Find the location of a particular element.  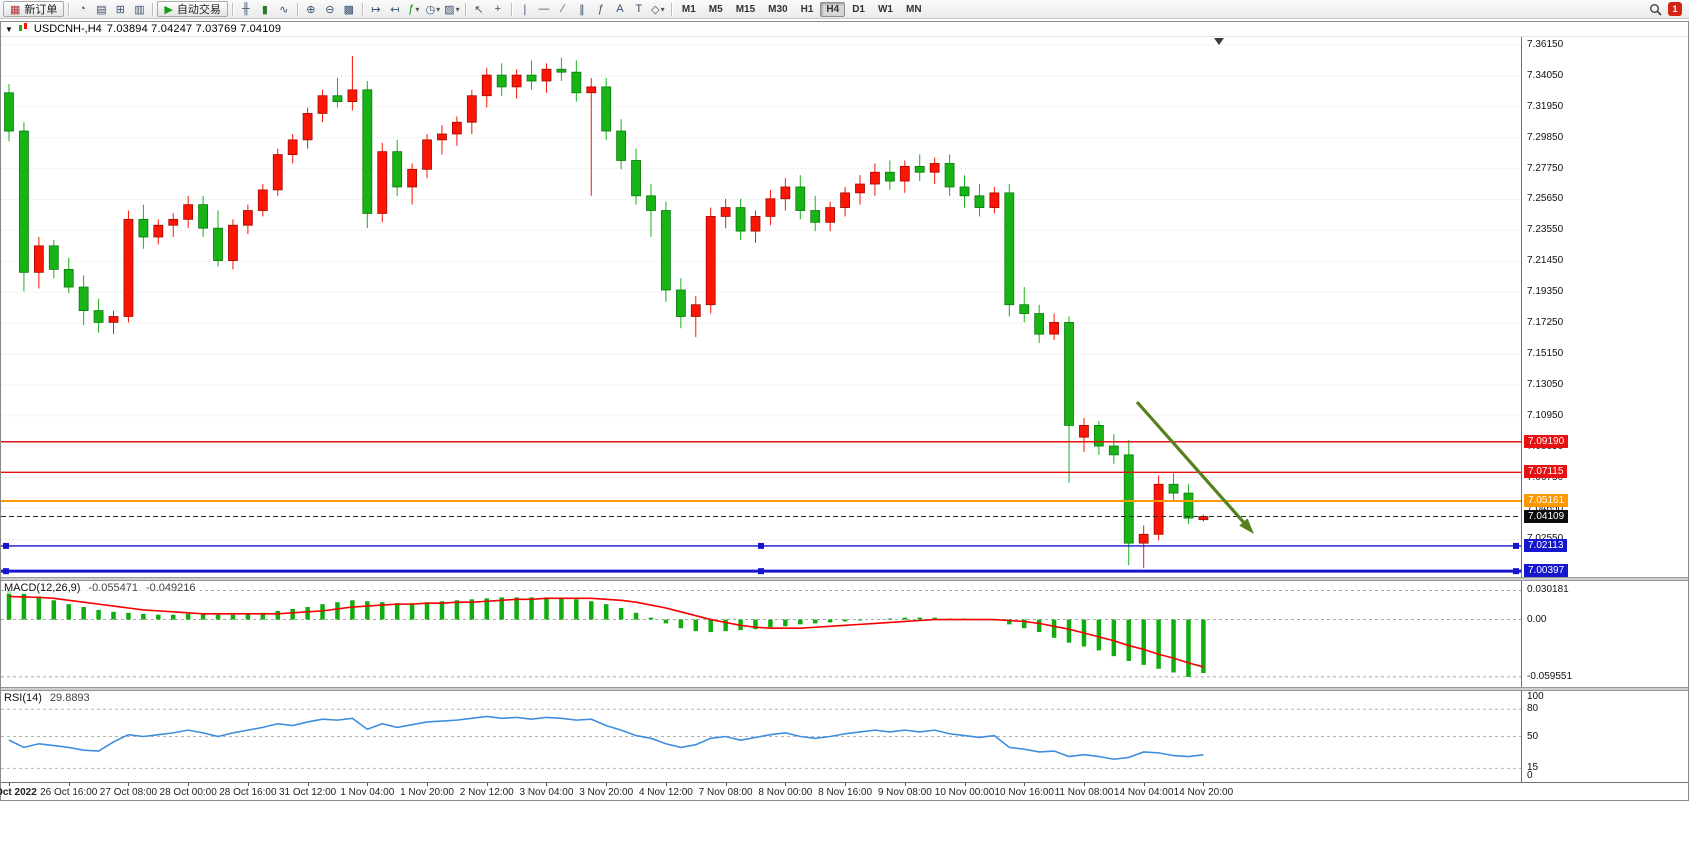

bar-chart-type-button: ╫ is located at coordinates (245, 9).